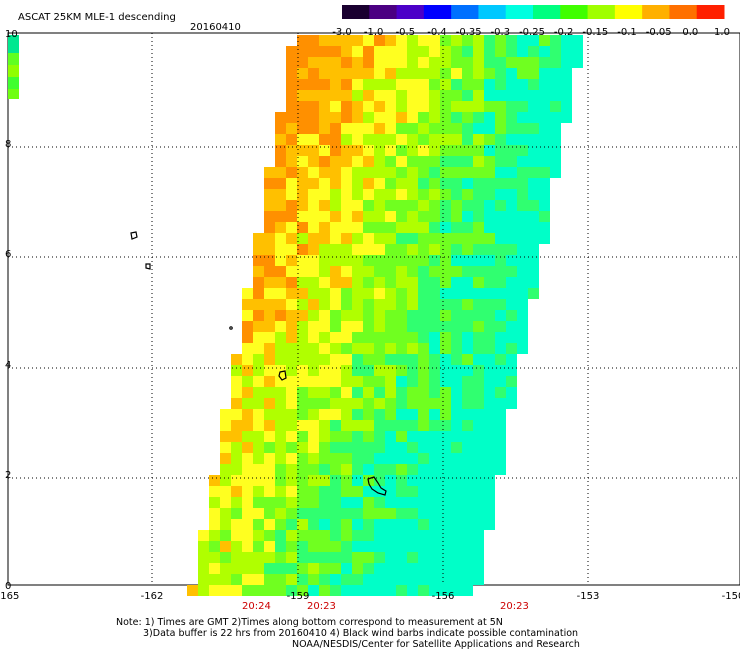  What do you see at coordinates (8, 254) in the screenshot?
I see `latitude-label: 6` at bounding box center [8, 254].